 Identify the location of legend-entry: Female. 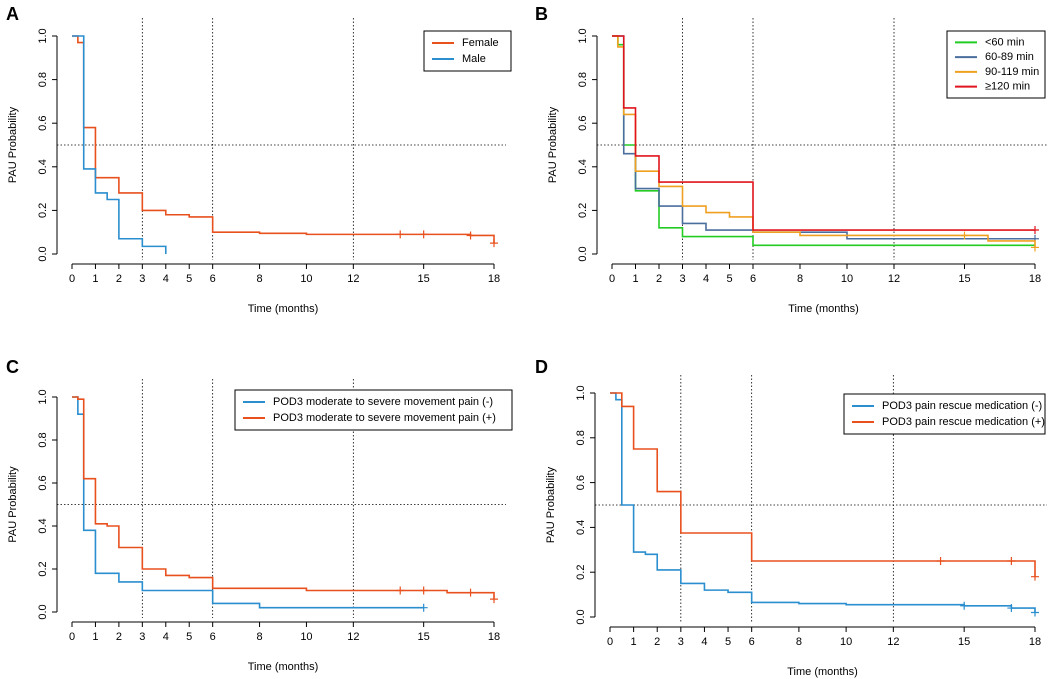
(480, 43).